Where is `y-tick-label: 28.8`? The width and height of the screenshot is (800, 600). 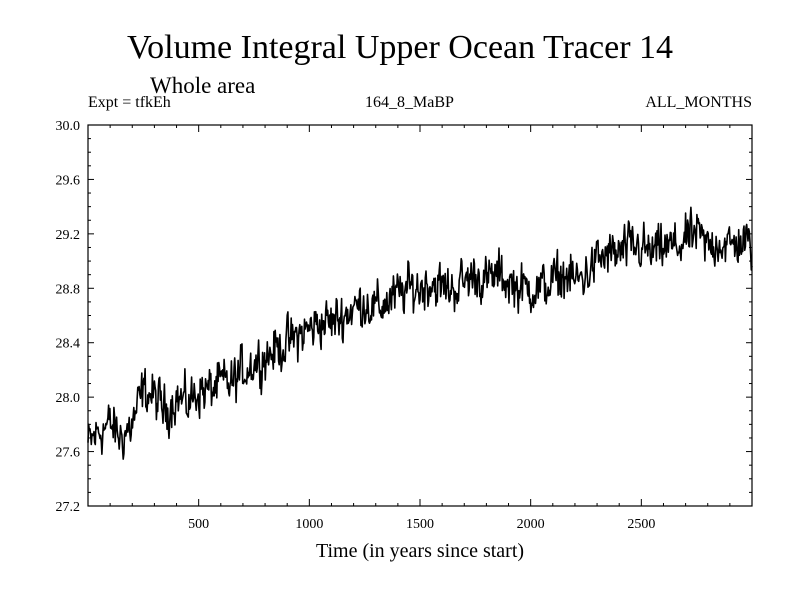 y-tick-label: 28.8 is located at coordinates (68, 289).